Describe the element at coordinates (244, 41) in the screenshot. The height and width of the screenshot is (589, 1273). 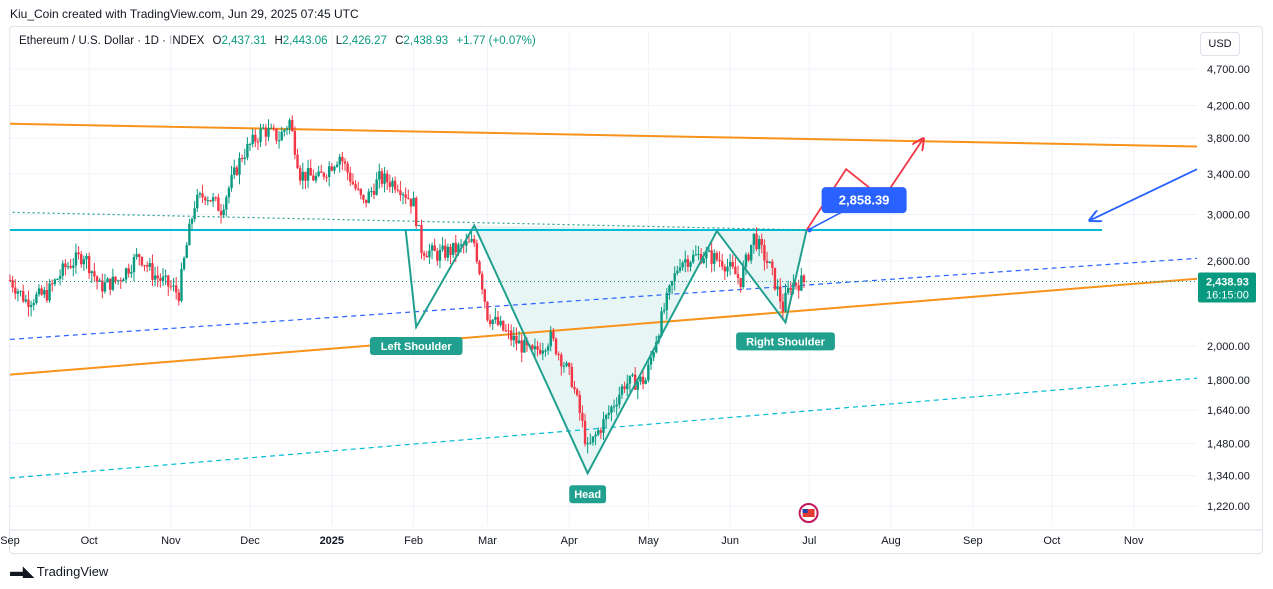
I see `open-value: 2,437.31` at that location.